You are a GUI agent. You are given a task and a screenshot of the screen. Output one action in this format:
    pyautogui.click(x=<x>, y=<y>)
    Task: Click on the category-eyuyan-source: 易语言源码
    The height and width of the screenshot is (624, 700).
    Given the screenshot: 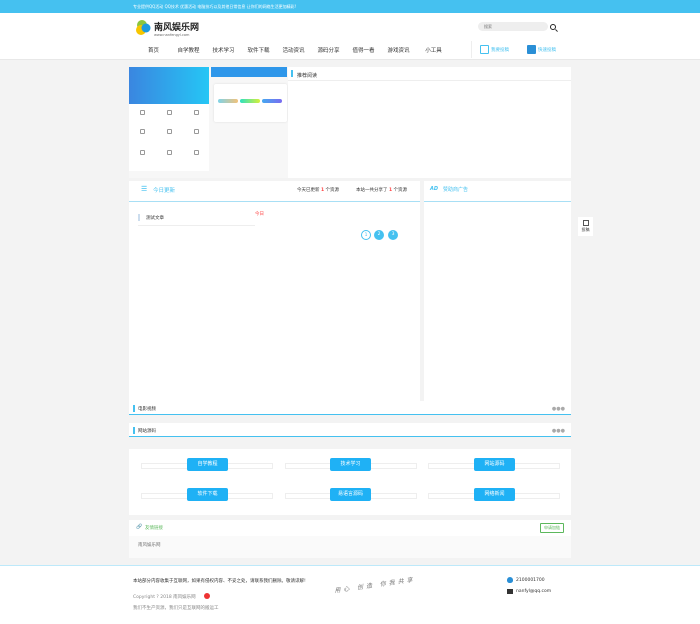 What is the action you would take?
    pyautogui.click(x=350, y=494)
    